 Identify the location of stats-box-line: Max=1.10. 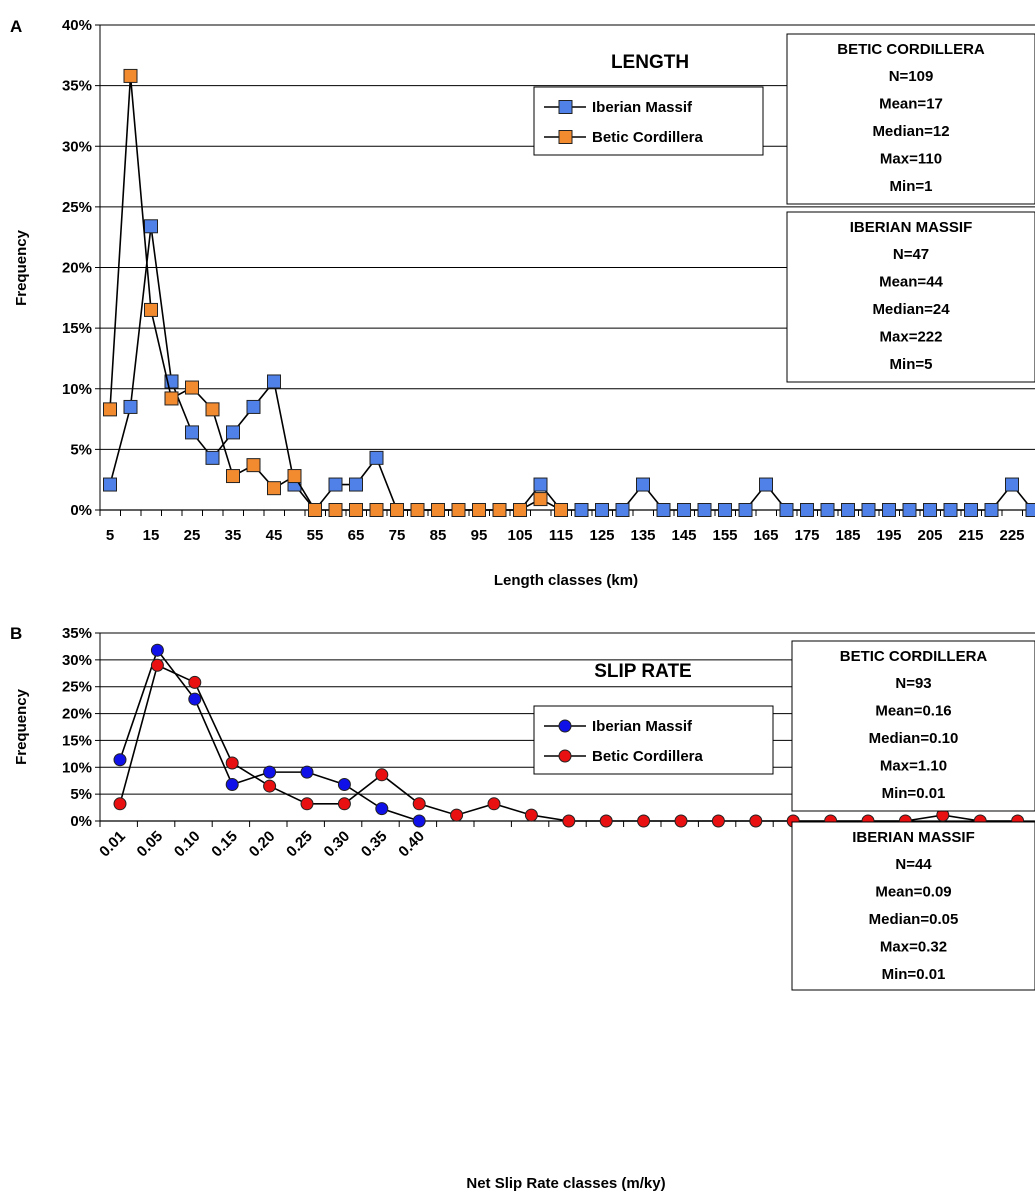
(913, 766).